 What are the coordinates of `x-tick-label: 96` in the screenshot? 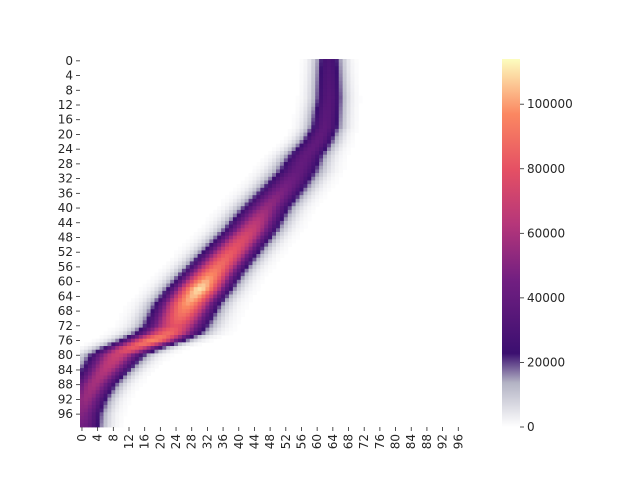 It's located at (458, 441).